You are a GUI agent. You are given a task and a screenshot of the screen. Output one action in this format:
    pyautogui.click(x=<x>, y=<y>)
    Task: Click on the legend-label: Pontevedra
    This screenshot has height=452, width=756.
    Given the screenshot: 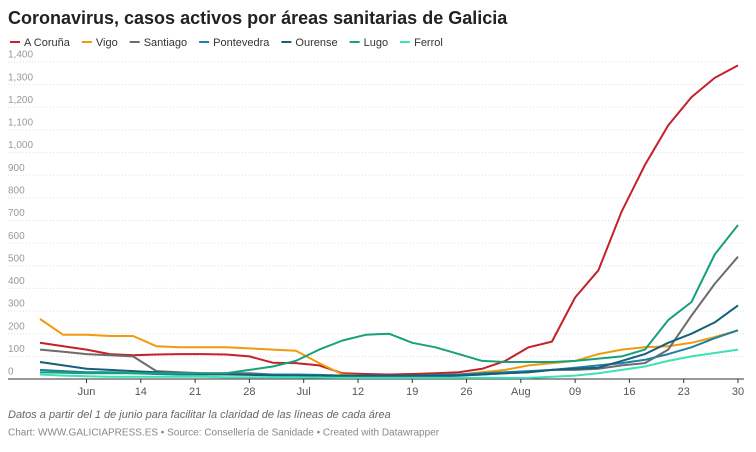 What is the action you would take?
    pyautogui.click(x=241, y=43)
    